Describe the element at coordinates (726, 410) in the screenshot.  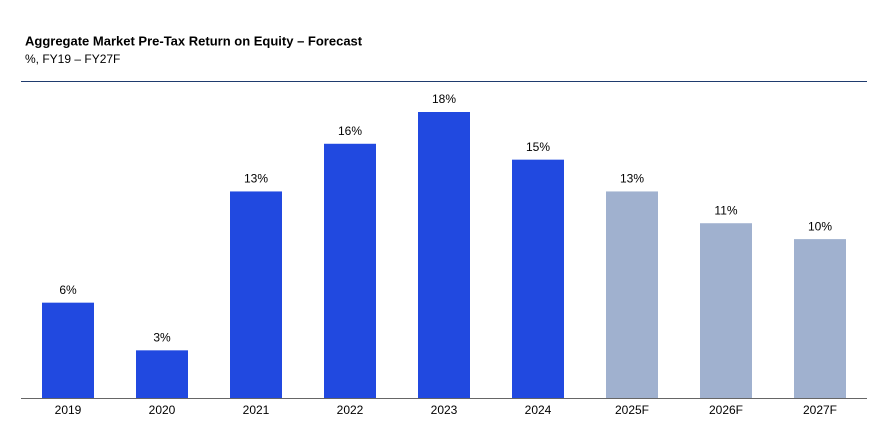
I see `x-tick-label: 2026F` at that location.